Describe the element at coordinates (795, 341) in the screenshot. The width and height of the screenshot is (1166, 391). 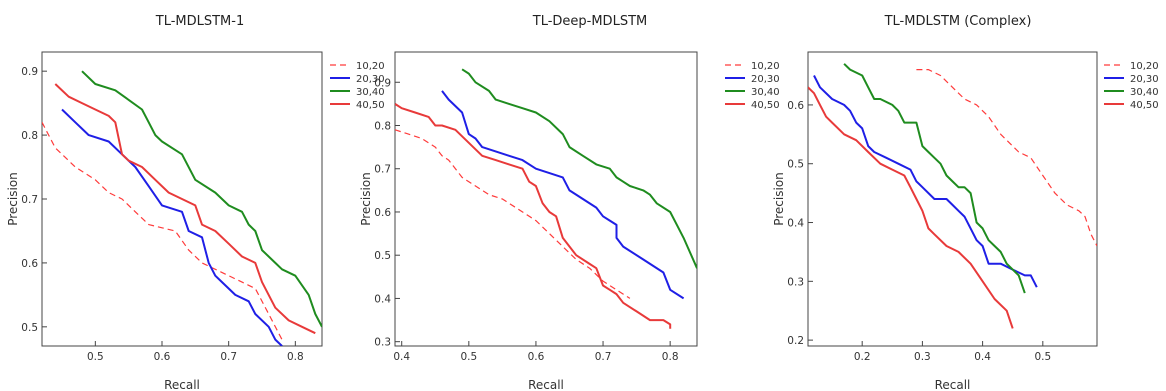
I see `y-tick-label: 0.2` at that location.